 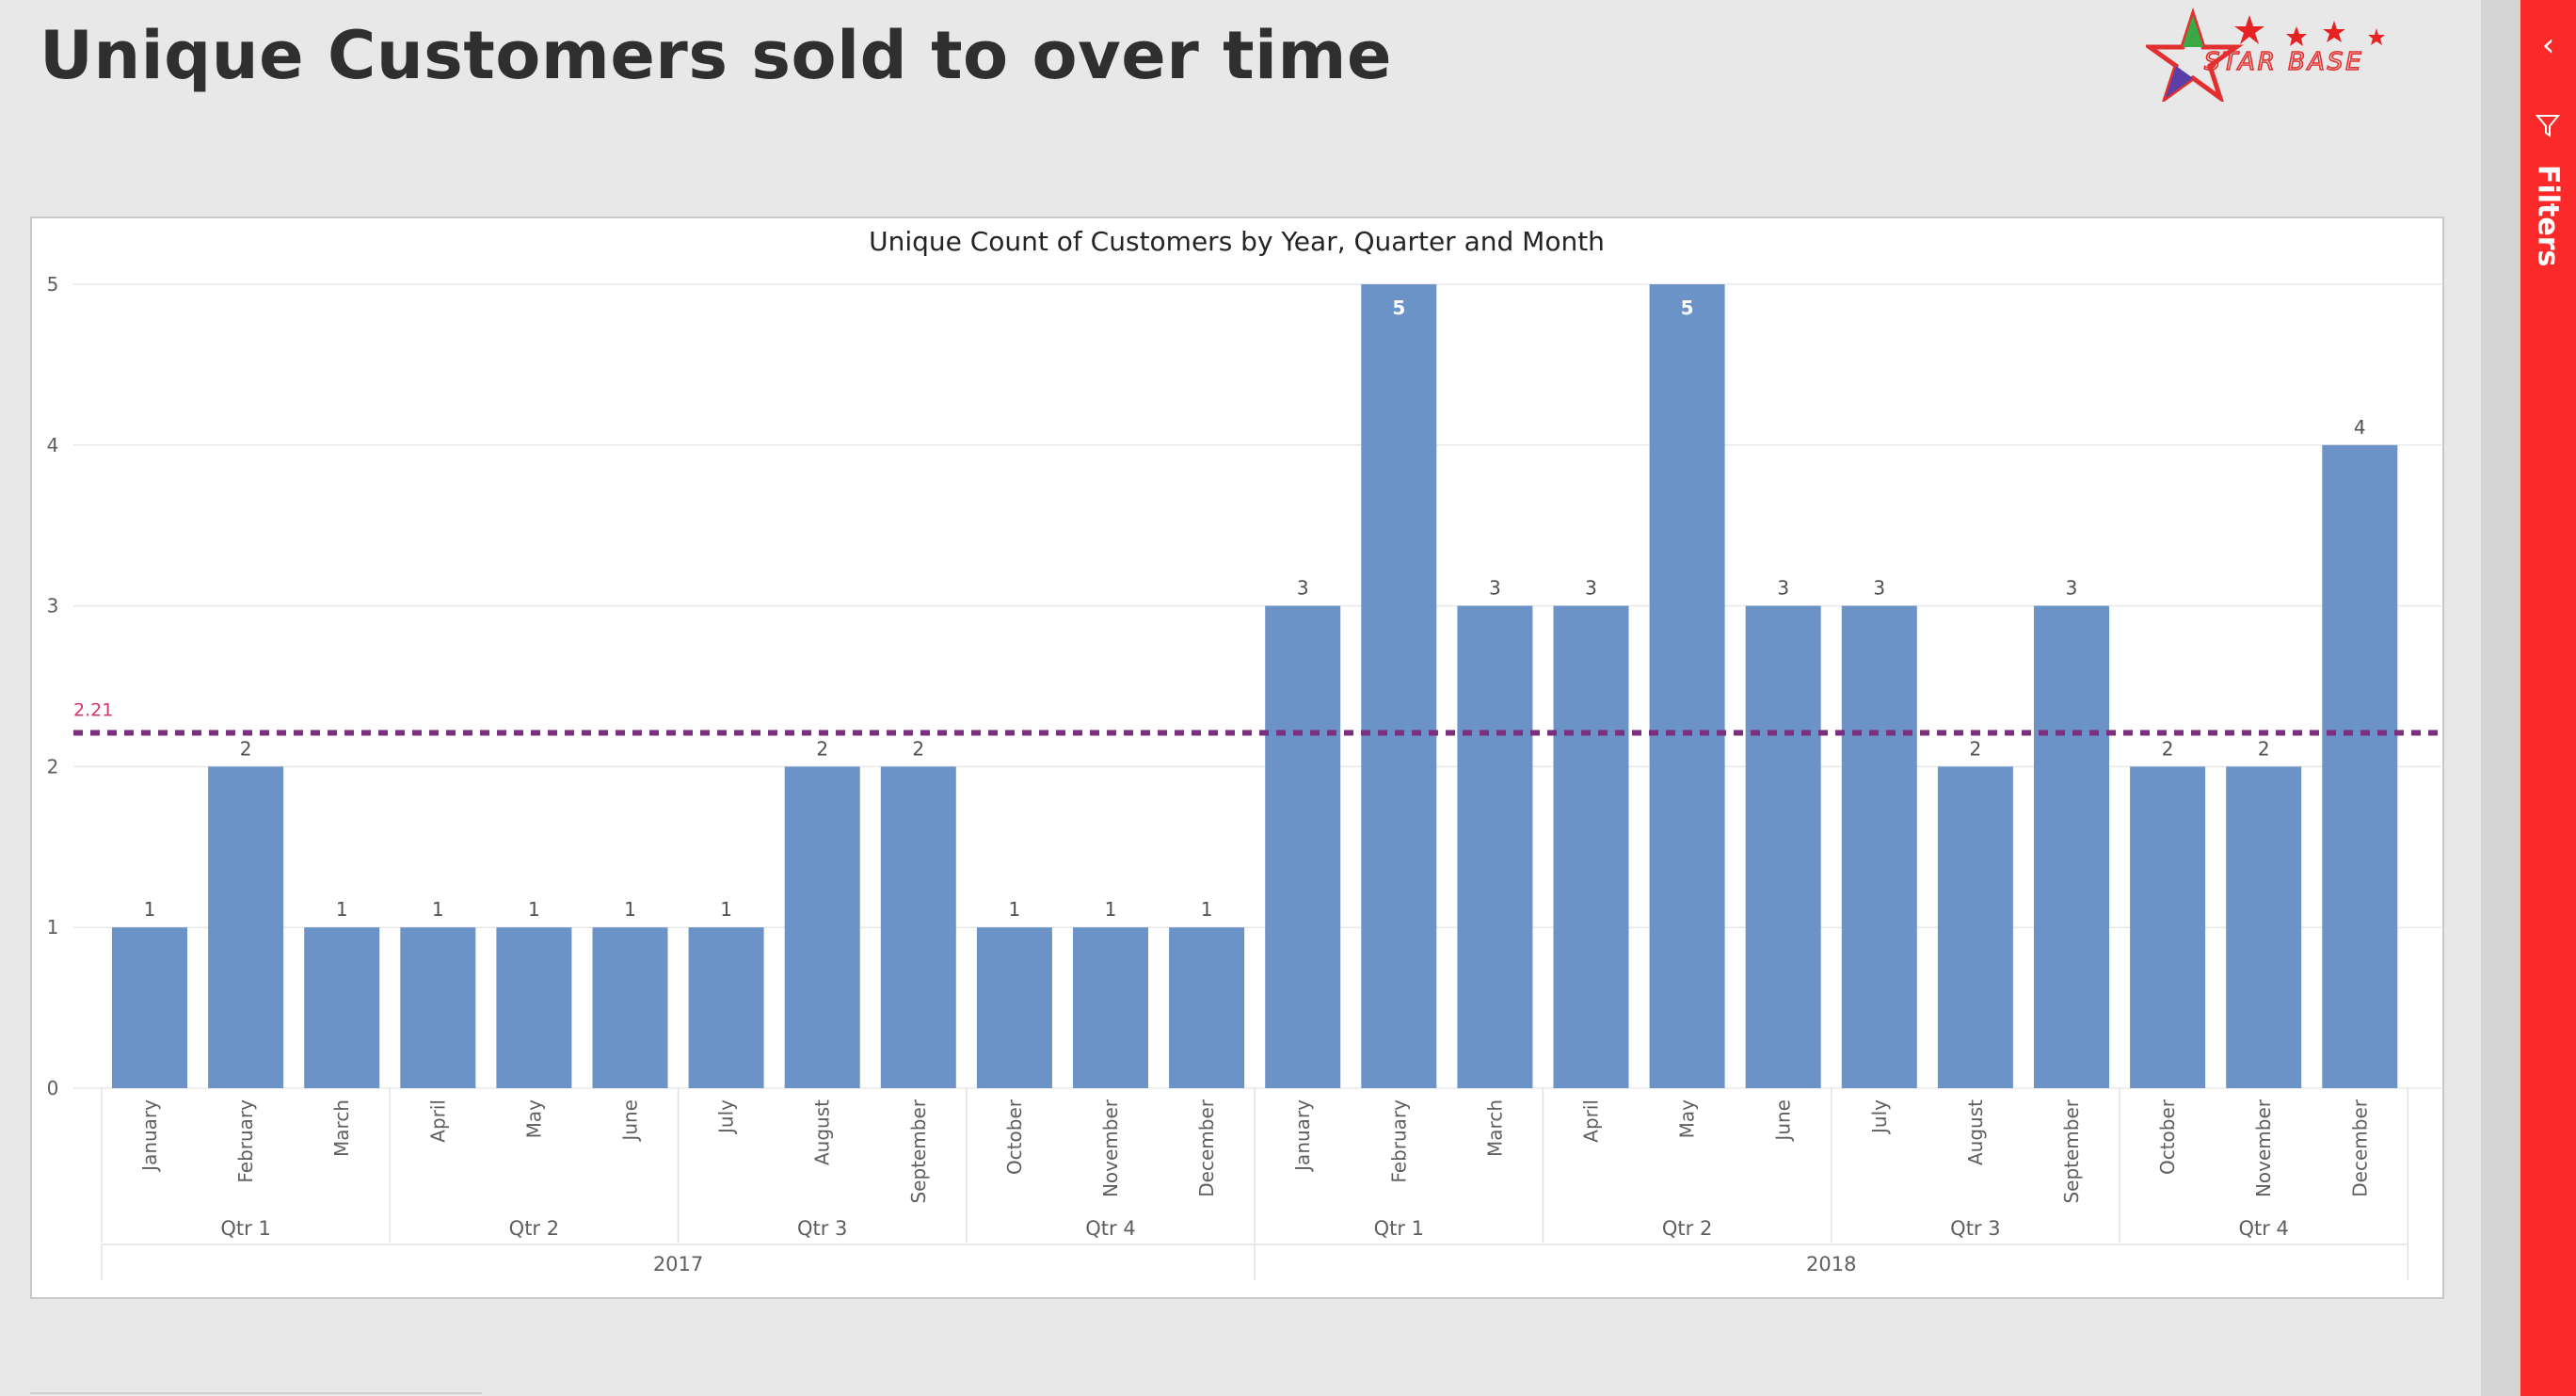 What do you see at coordinates (2360, 428) in the screenshot?
I see `data-label: 4` at bounding box center [2360, 428].